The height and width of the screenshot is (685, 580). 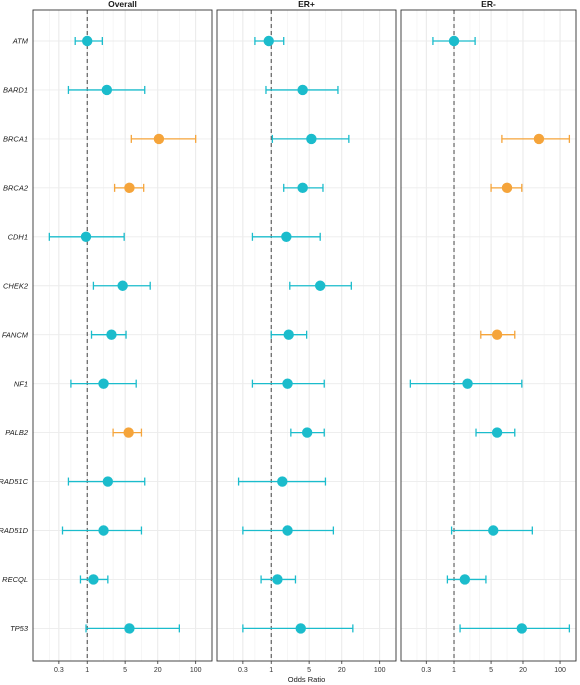 What do you see at coordinates (17, 432) in the screenshot?
I see `gene-label-palb2: PALB2` at bounding box center [17, 432].